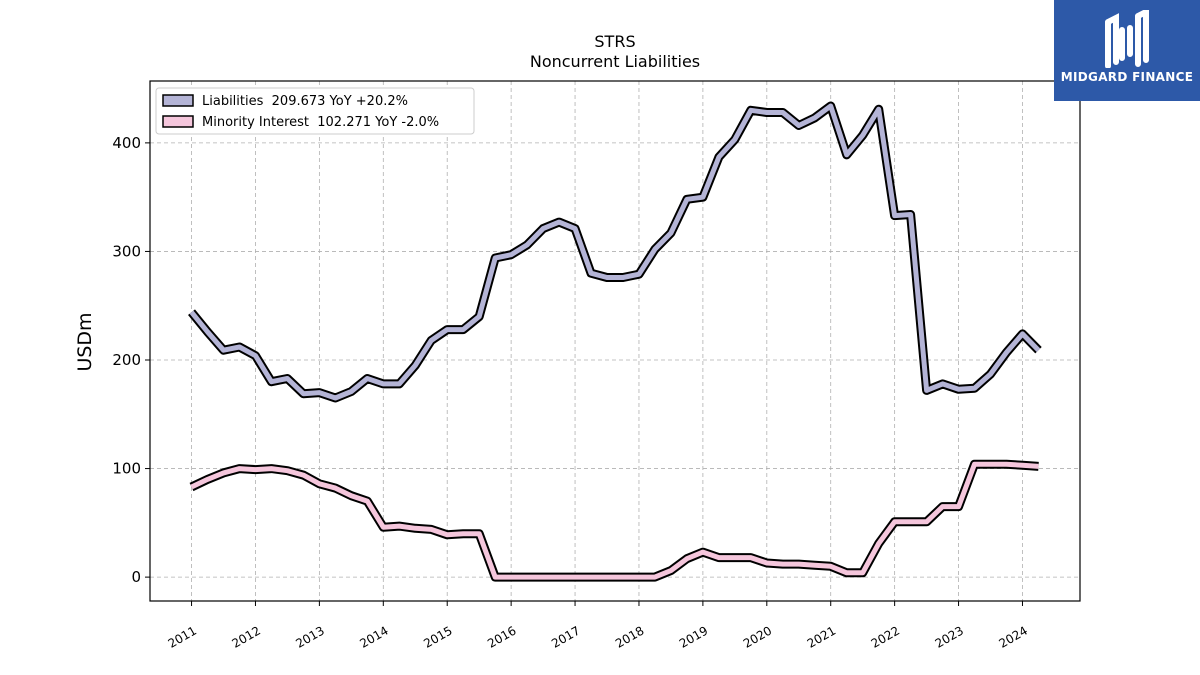 The height and width of the screenshot is (675, 1200). I want to click on legend-box, so click(315, 111).